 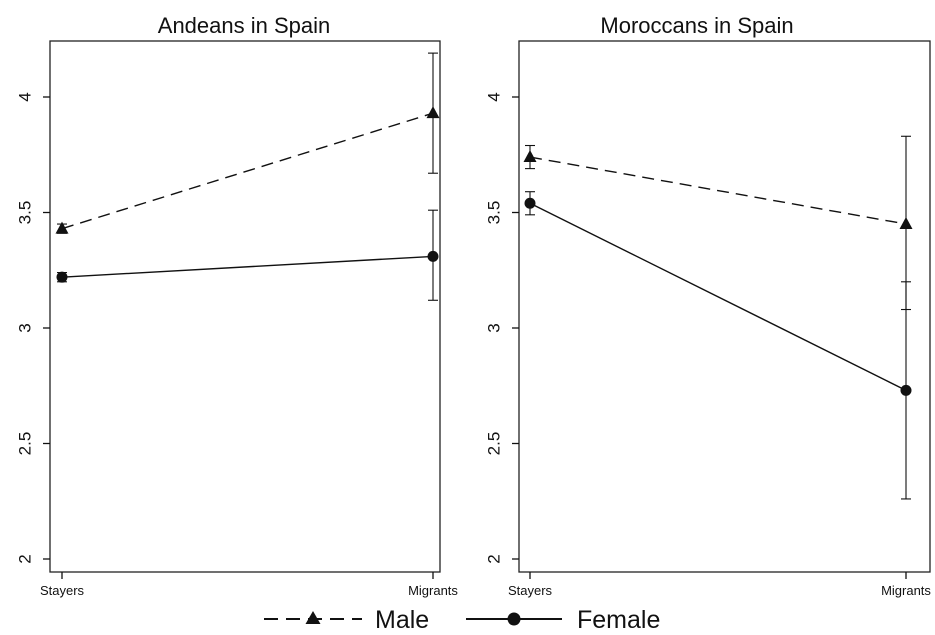 What do you see at coordinates (514, 619) in the screenshot?
I see `legend-female-marker` at bounding box center [514, 619].